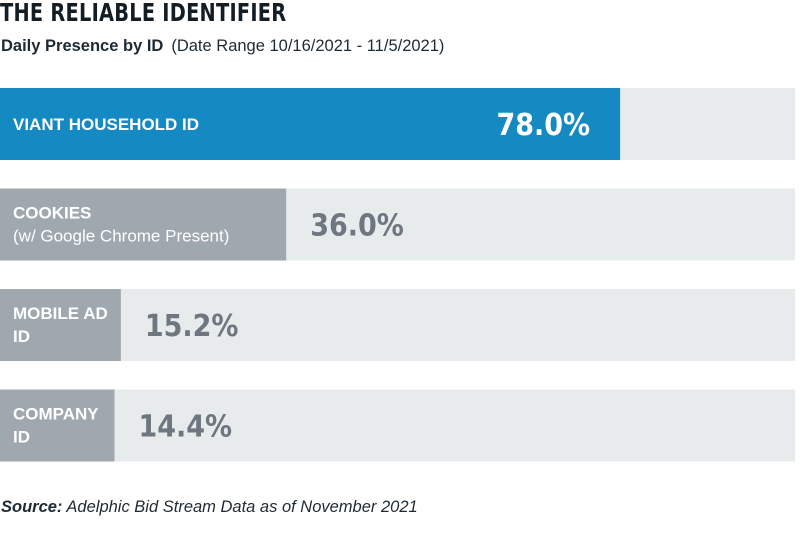 The width and height of the screenshot is (800, 549). I want to click on value-label: 78.0%, so click(543, 125).